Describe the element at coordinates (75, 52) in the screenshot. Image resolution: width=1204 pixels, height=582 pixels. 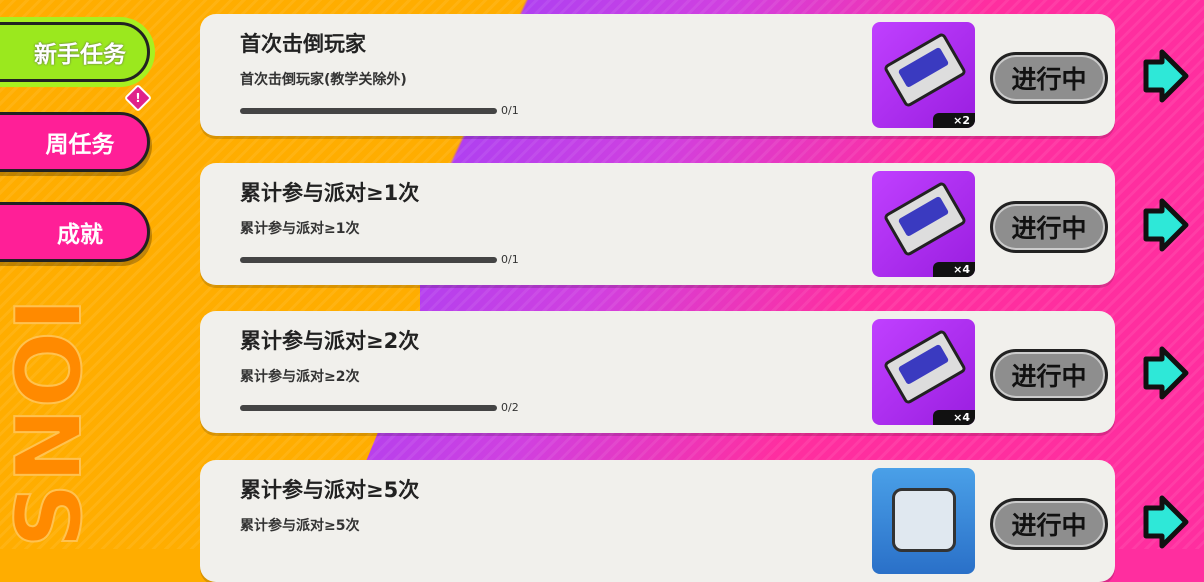
I see `tab-novice-tasks: 新手任务` at that location.